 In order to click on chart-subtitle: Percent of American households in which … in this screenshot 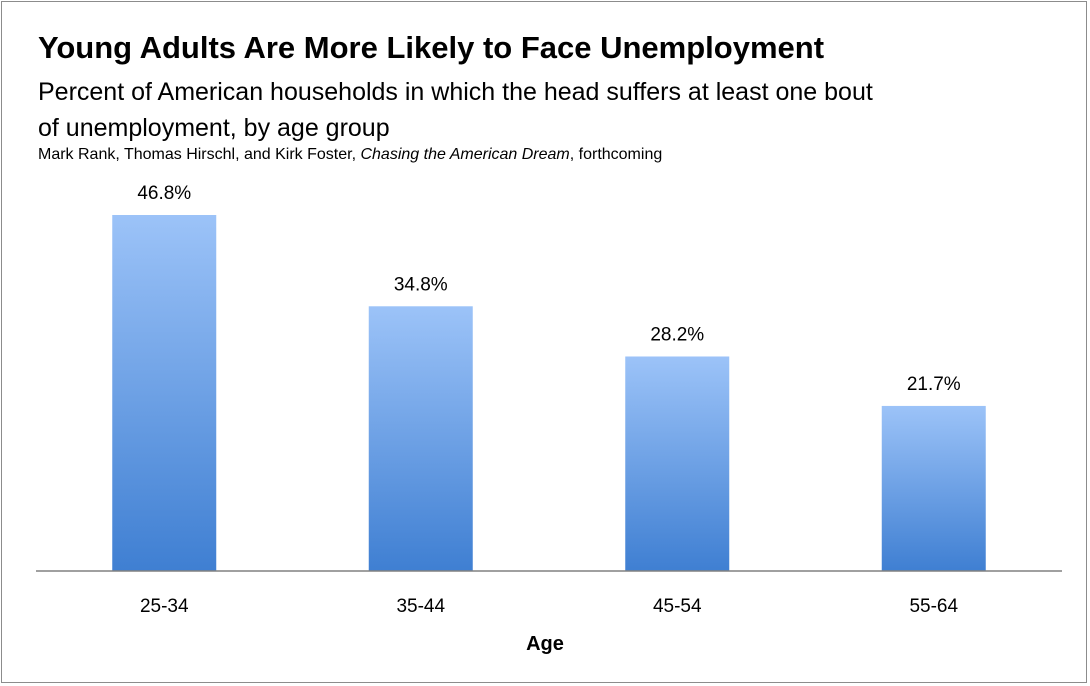, I will do `click(455, 110)`.